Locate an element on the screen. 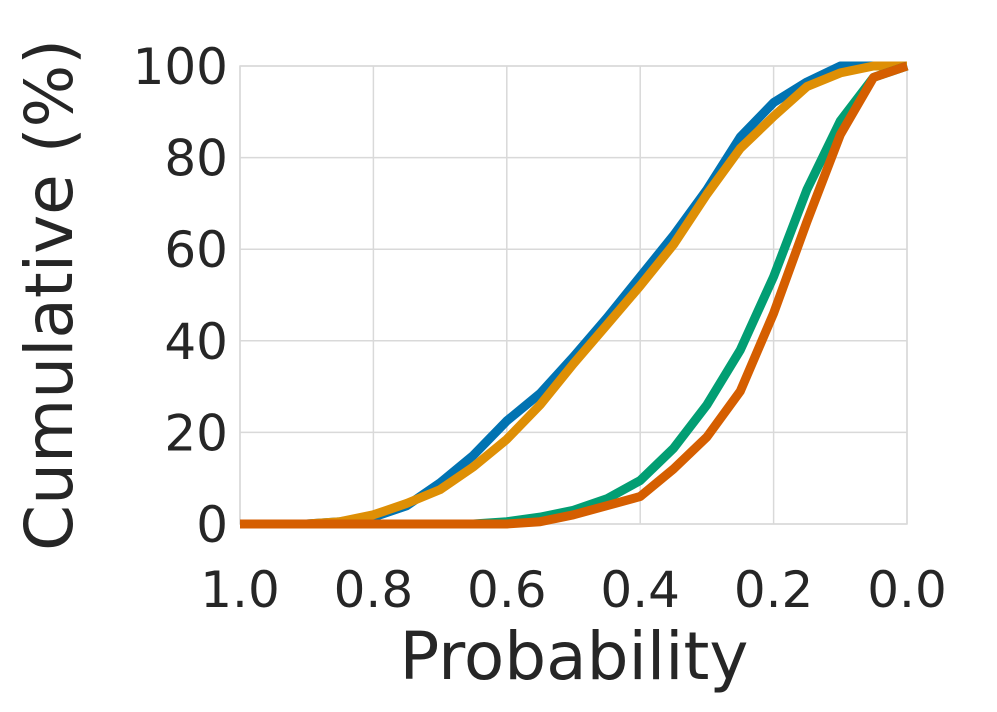  x-axis-label: Probability is located at coordinates (574, 656).